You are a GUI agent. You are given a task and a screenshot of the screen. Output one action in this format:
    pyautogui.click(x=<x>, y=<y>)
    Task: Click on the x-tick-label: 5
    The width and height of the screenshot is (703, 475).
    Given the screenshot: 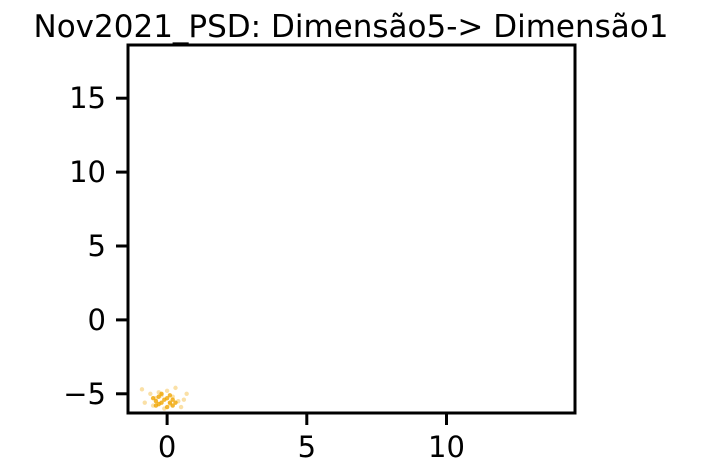 What is the action you would take?
    pyautogui.click(x=307, y=447)
    